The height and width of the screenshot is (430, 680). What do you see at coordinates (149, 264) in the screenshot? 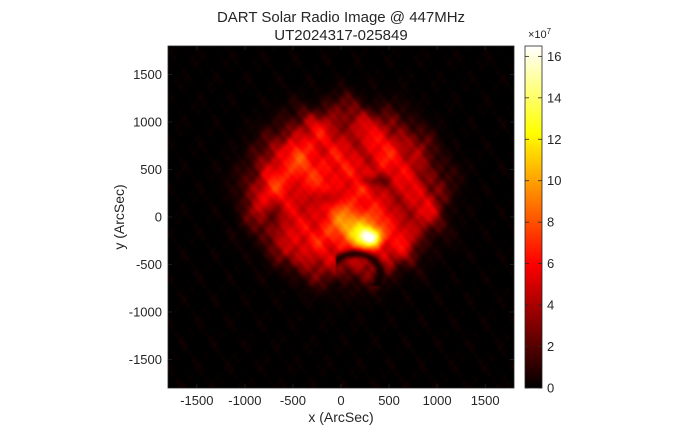
I see `y-tick-label: -500` at bounding box center [149, 264].